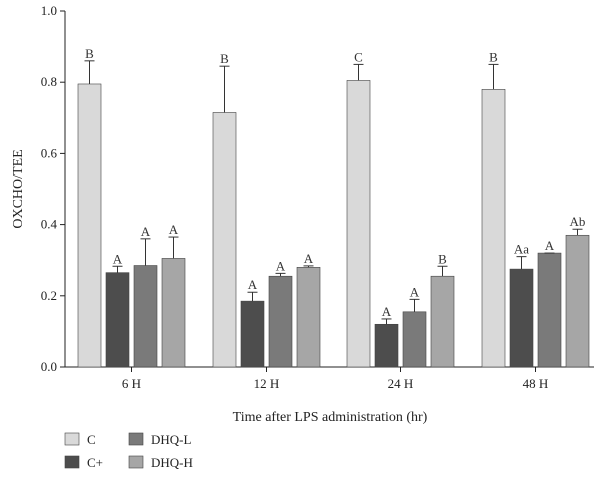  Describe the element at coordinates (18, 188) in the screenshot. I see `y-axis-title: OXCHO/TEE` at that location.